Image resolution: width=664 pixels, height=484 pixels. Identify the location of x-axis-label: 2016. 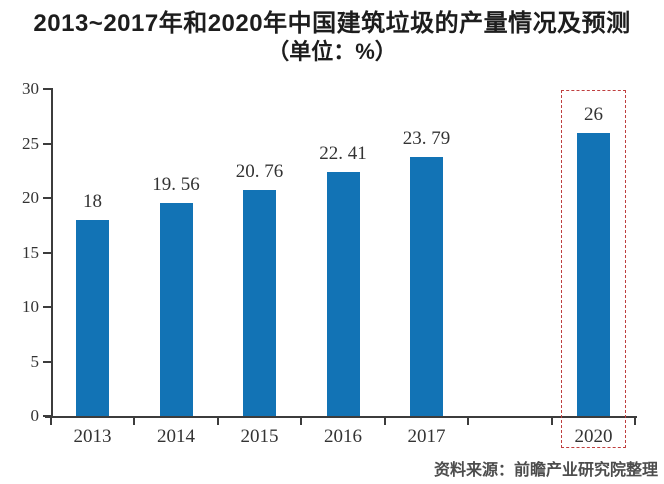
(343, 436).